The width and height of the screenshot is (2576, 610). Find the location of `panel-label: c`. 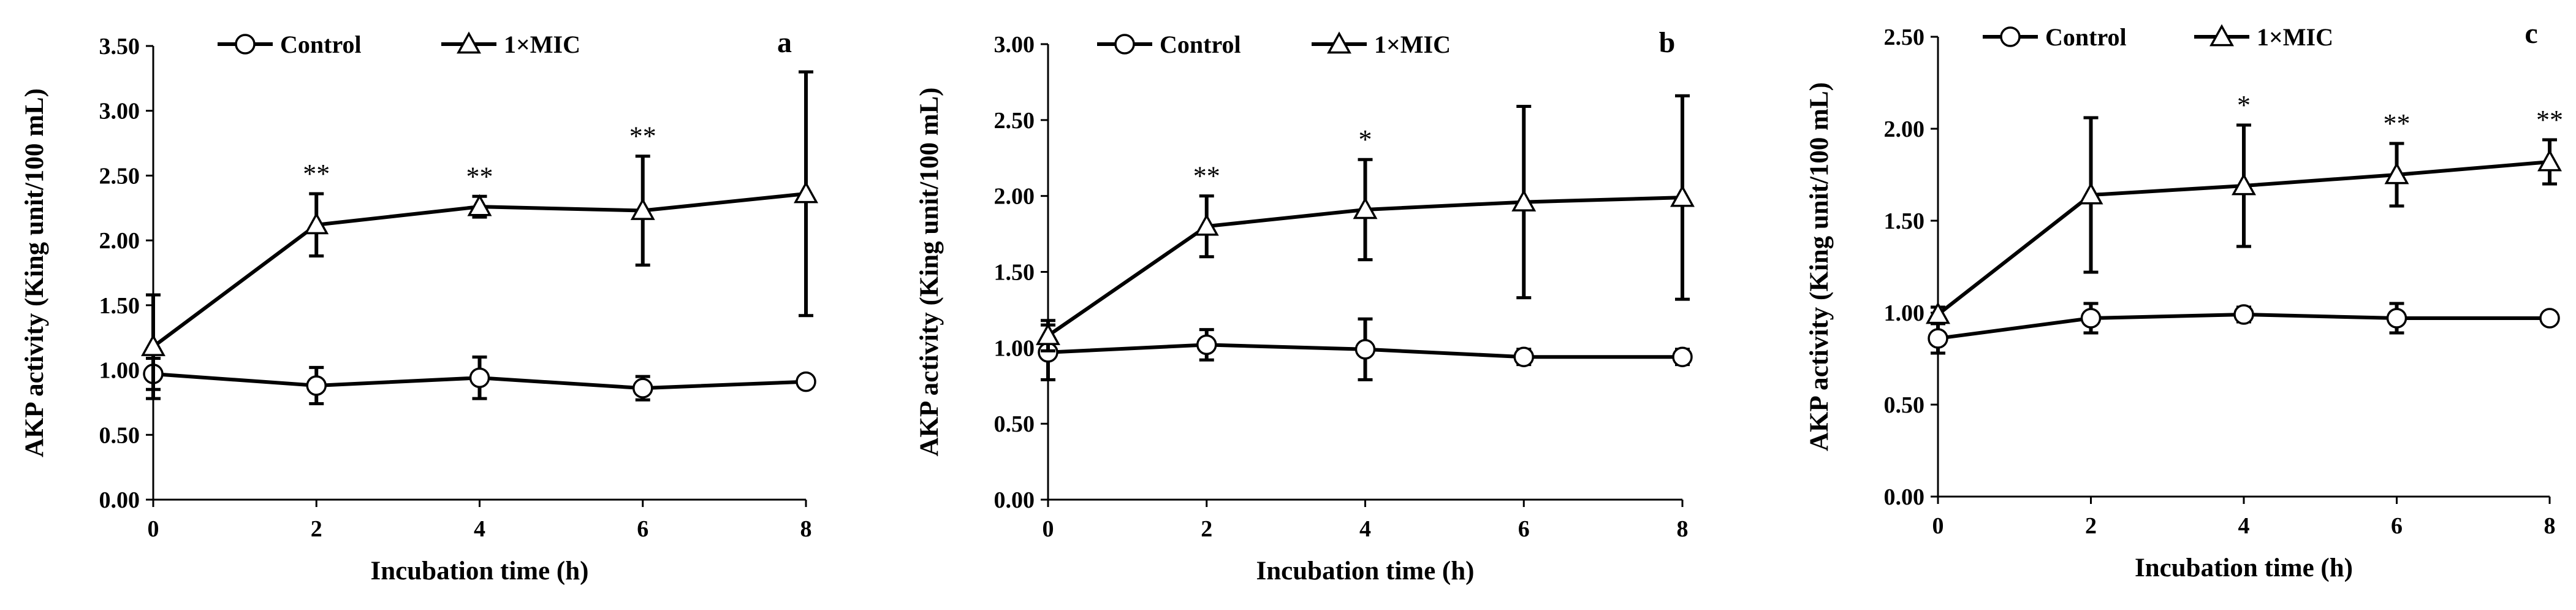

panel-label: c is located at coordinates (2531, 33).